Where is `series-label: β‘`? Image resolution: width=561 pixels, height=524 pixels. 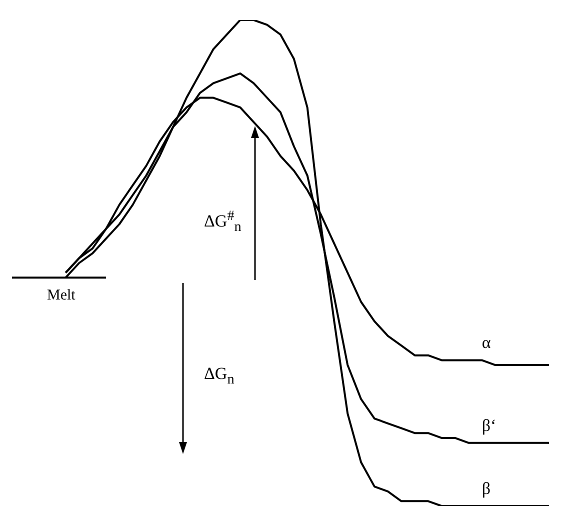
series-label: β‘ is located at coordinates (489, 425).